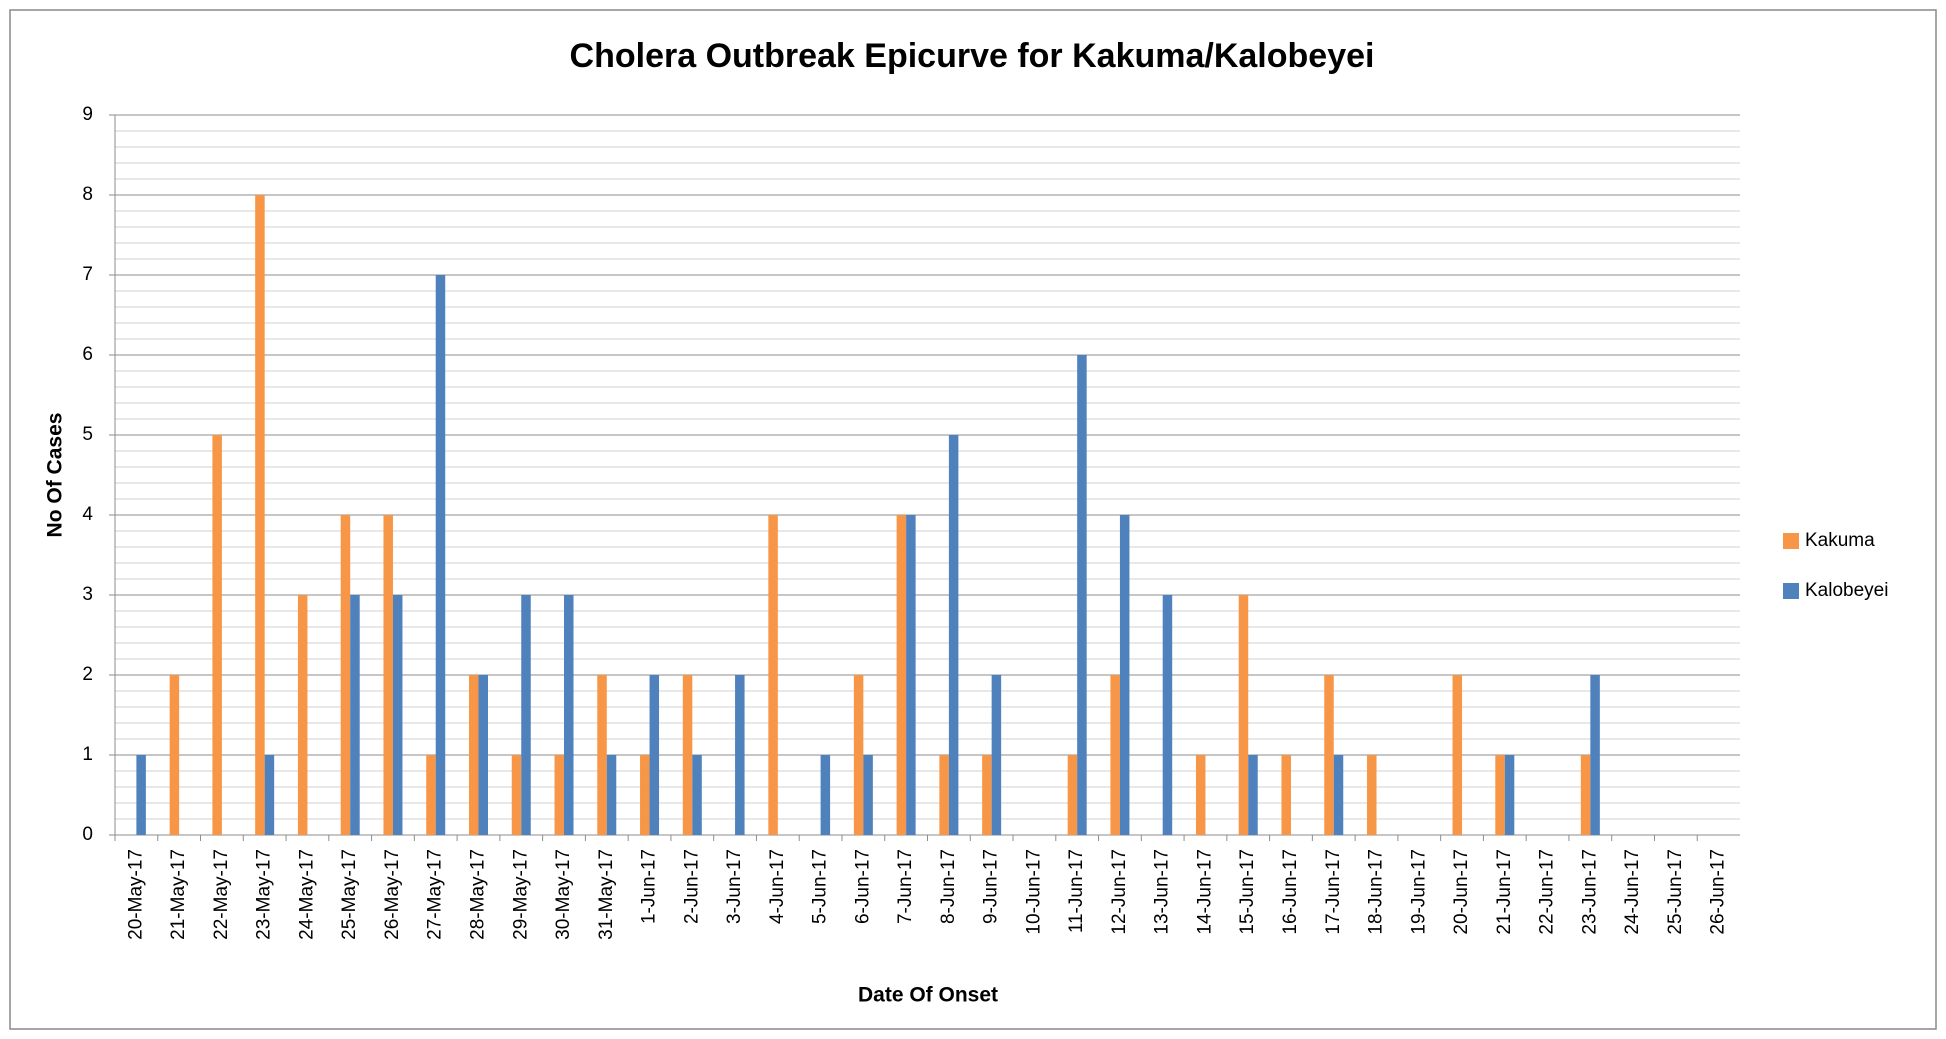  What do you see at coordinates (87, 674) in the screenshot?
I see `y-tick-label: 2` at bounding box center [87, 674].